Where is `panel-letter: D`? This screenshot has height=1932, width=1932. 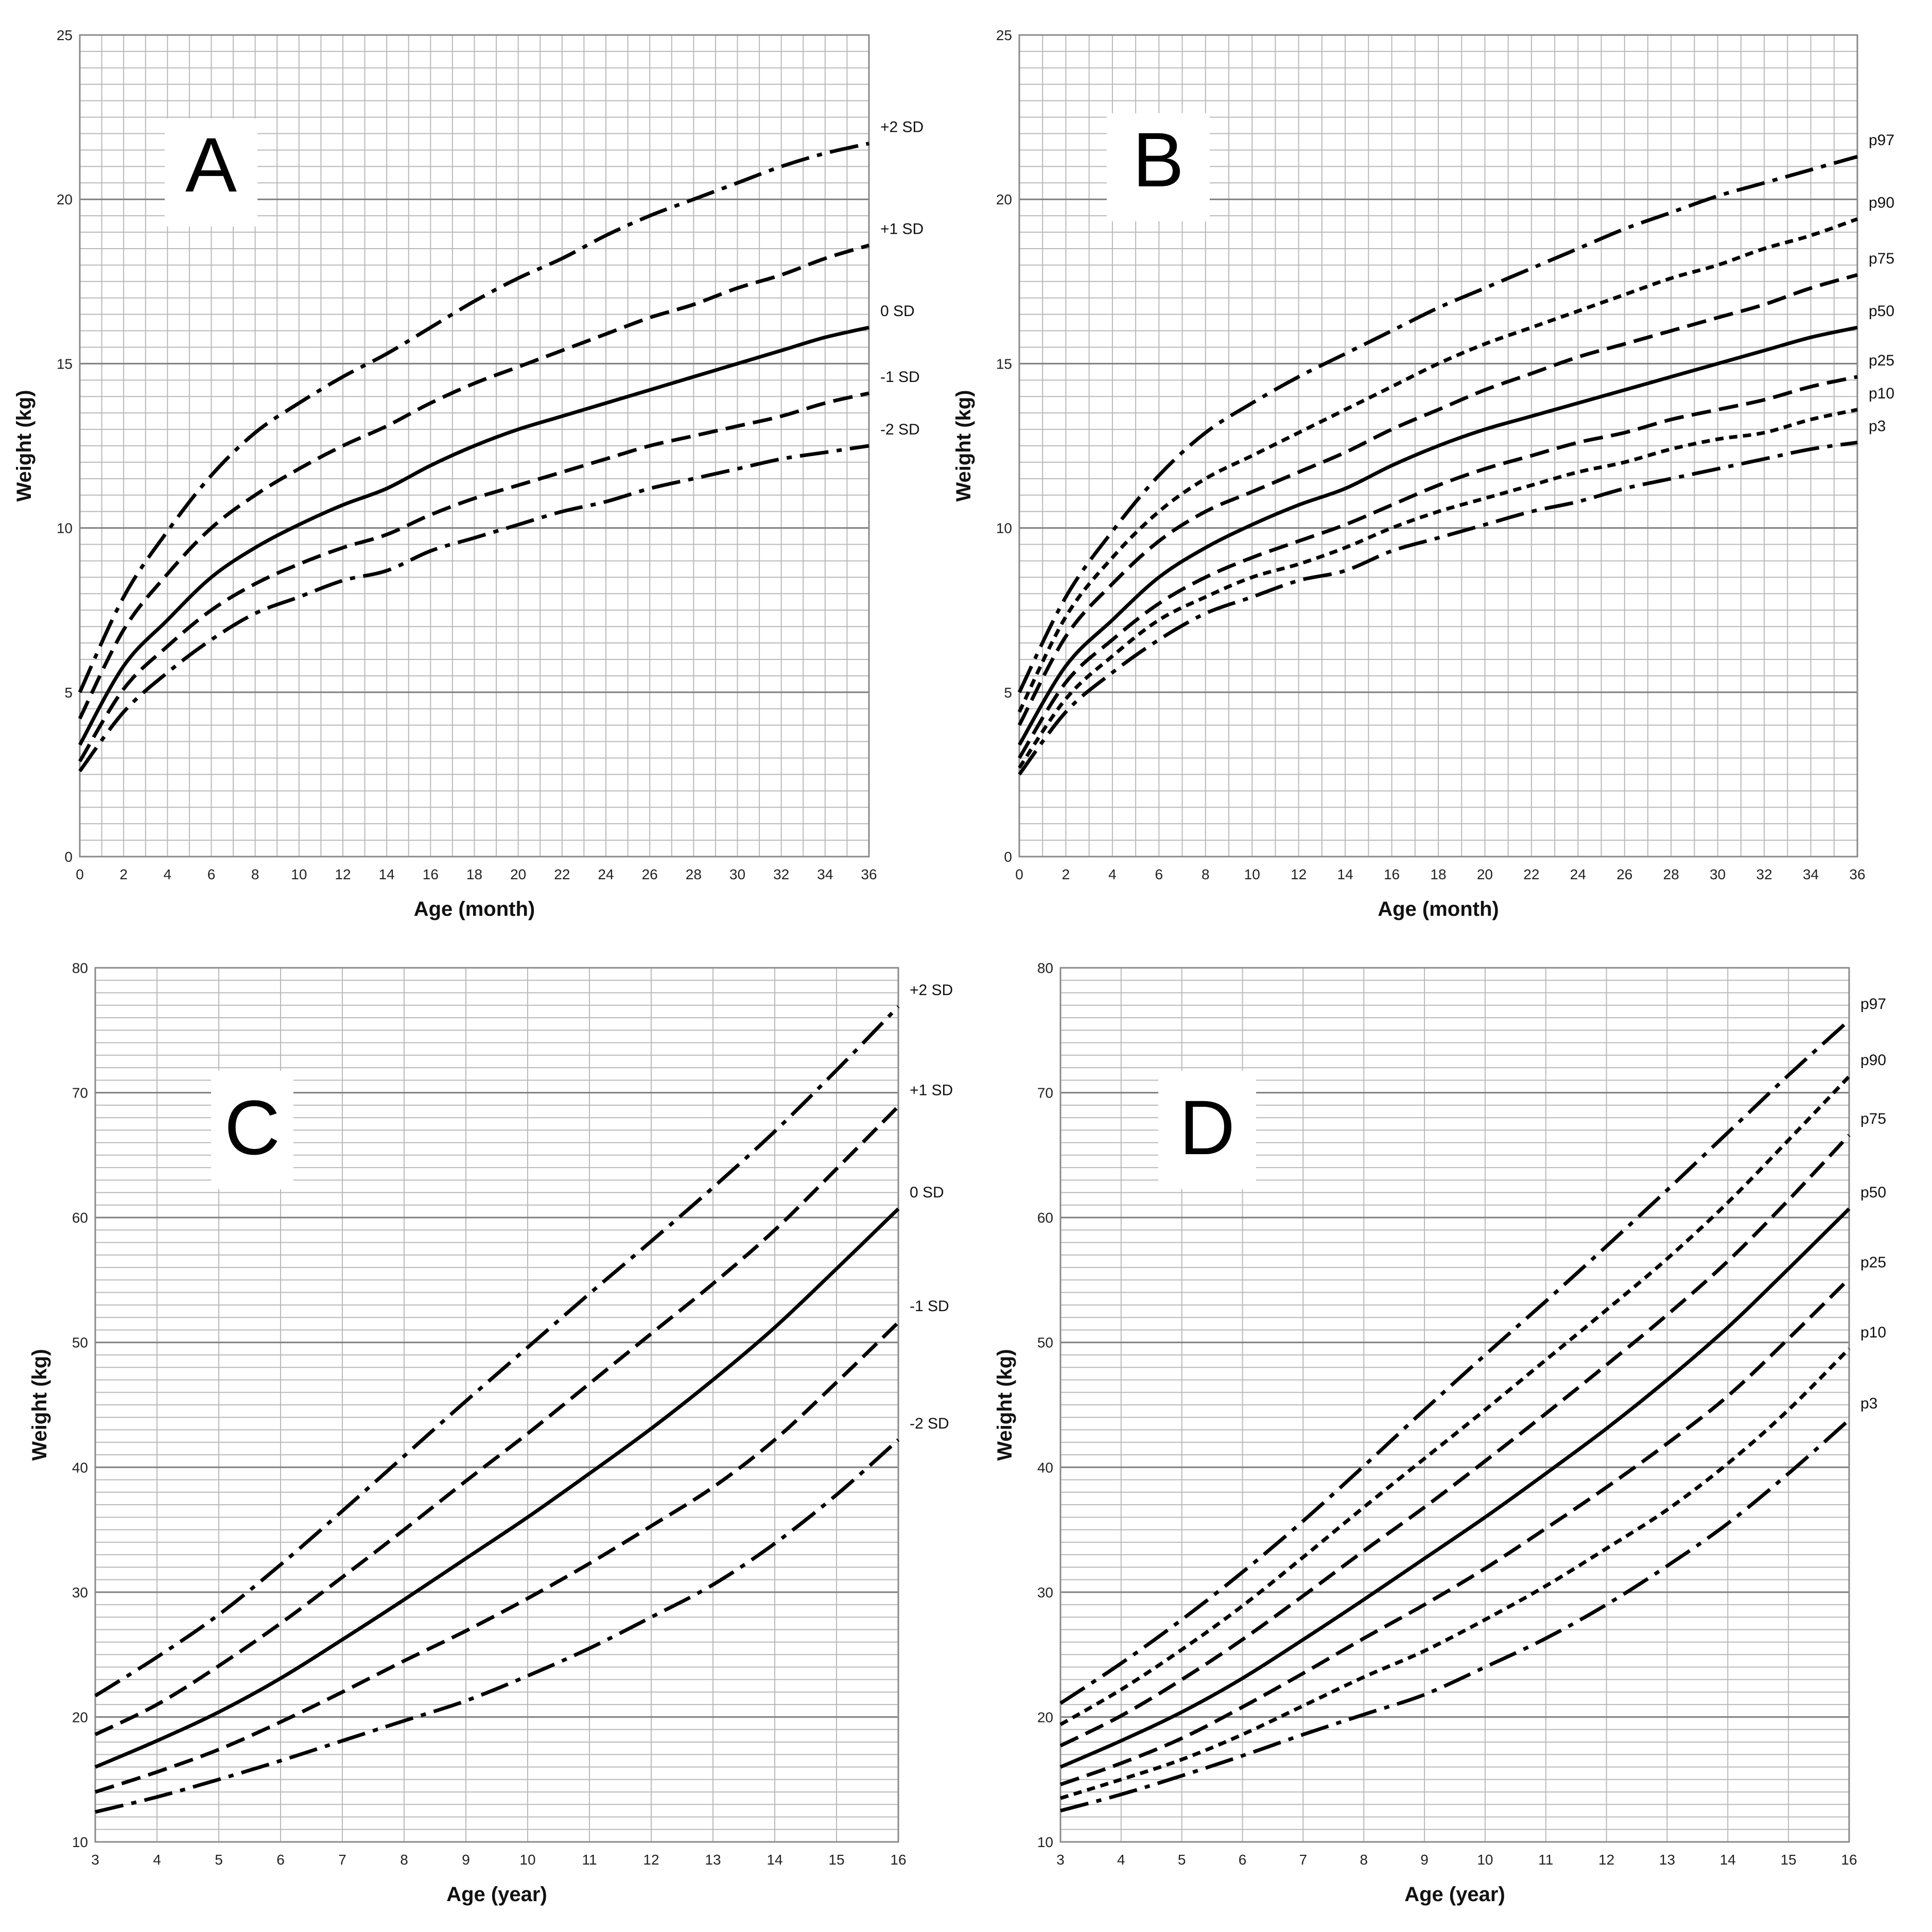
panel-letter: D is located at coordinates (1207, 1127).